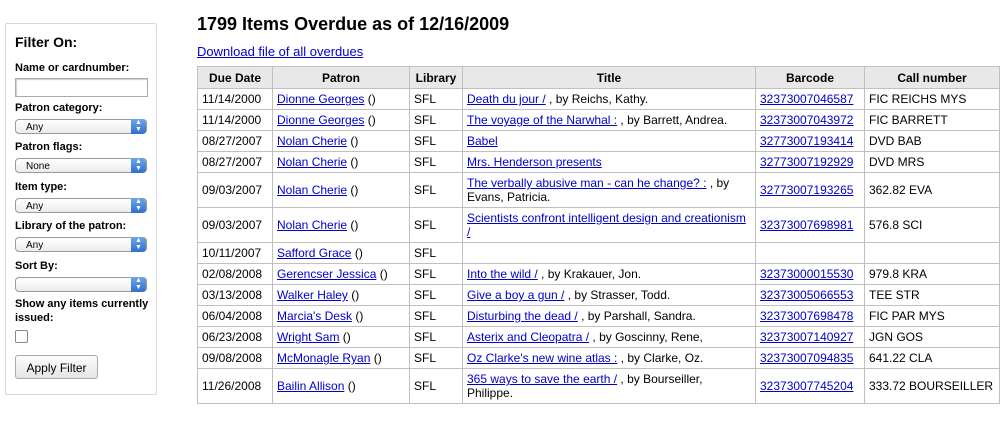  I want to click on barcode-cell: 32373007046587, so click(810, 99).